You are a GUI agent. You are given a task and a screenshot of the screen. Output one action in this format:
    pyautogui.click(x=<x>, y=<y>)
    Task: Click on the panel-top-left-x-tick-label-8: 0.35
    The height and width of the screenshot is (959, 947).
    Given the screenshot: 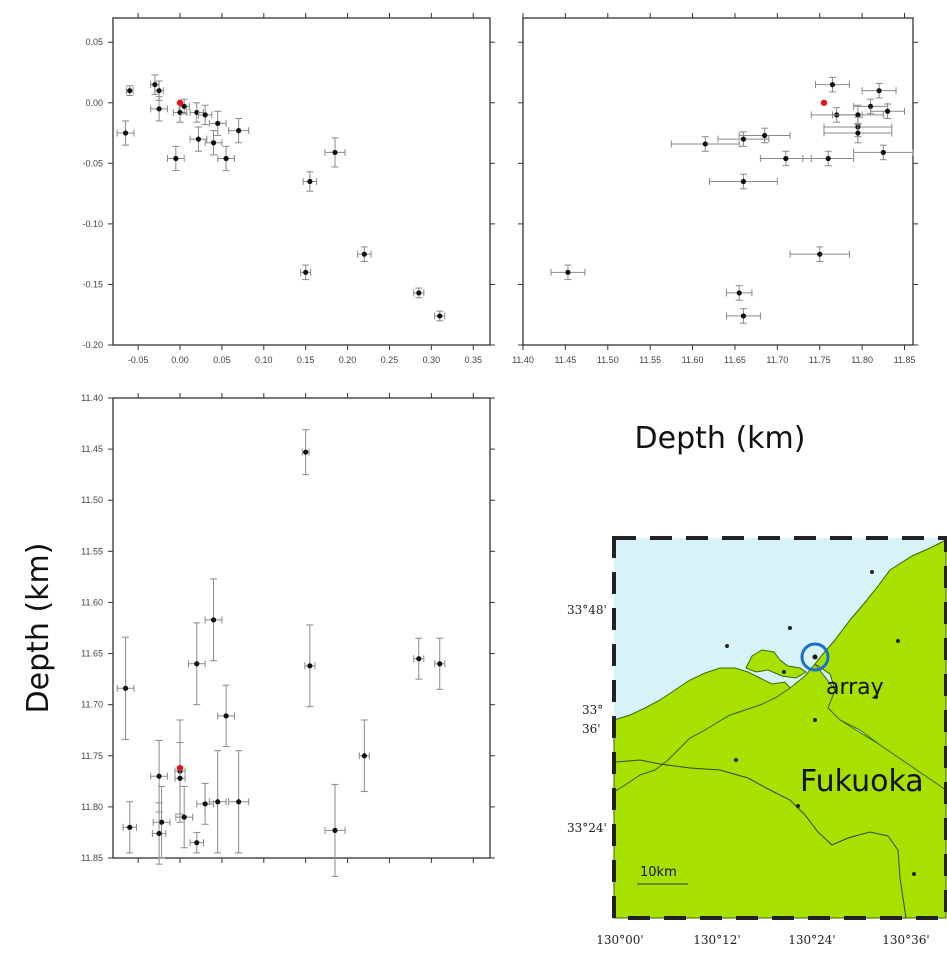 What is the action you would take?
    pyautogui.click(x=473, y=360)
    